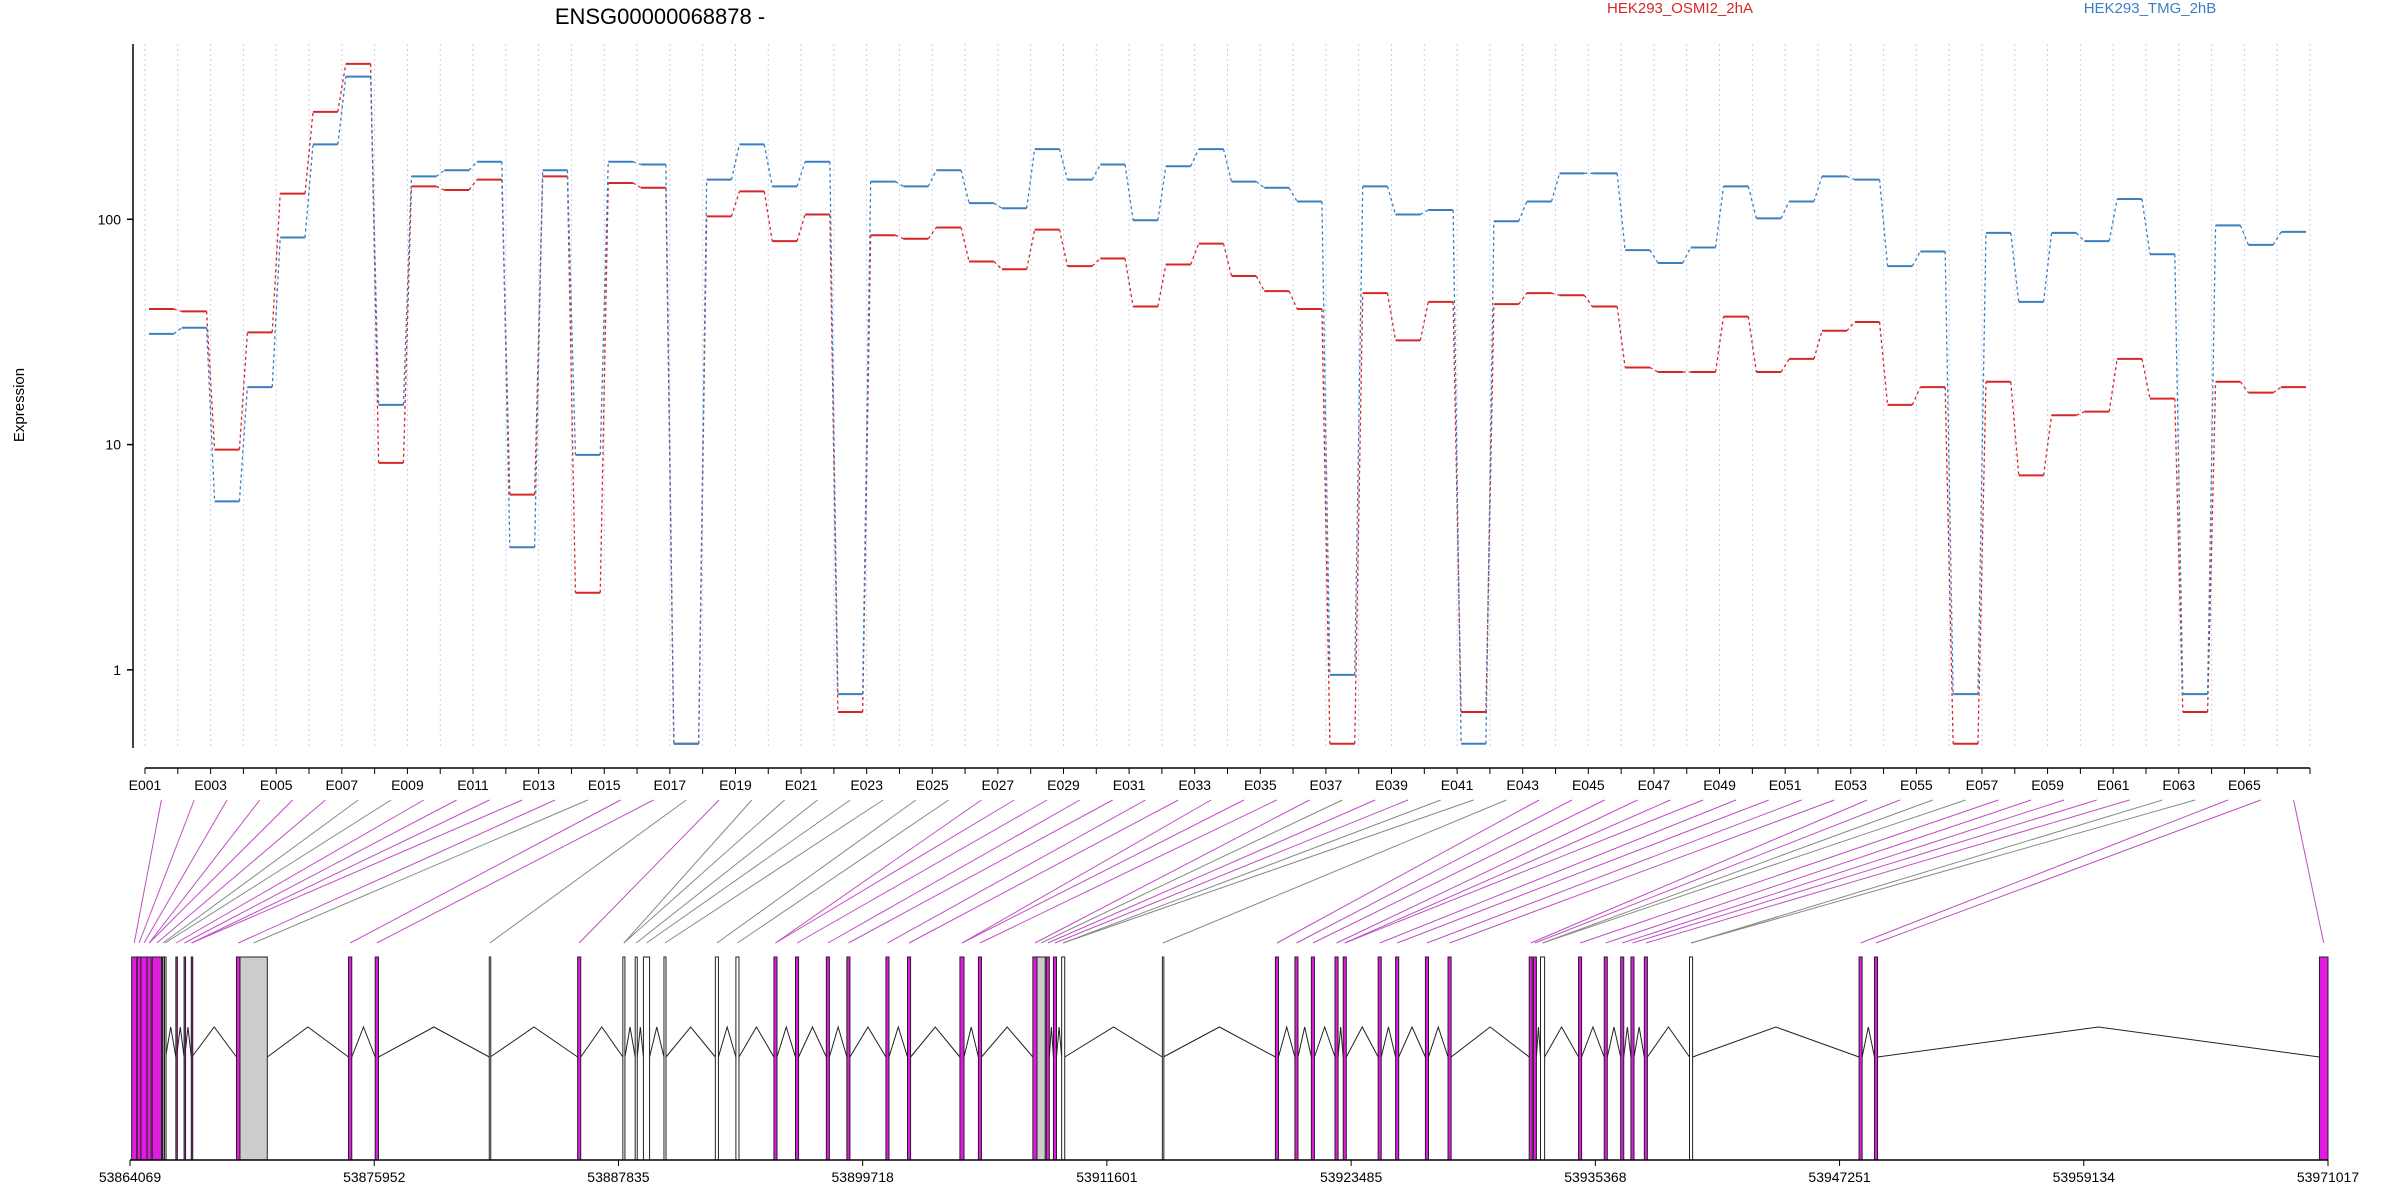 This screenshot has width=2400, height=1200. I want to click on x-tick-label: E005, so click(276, 785).